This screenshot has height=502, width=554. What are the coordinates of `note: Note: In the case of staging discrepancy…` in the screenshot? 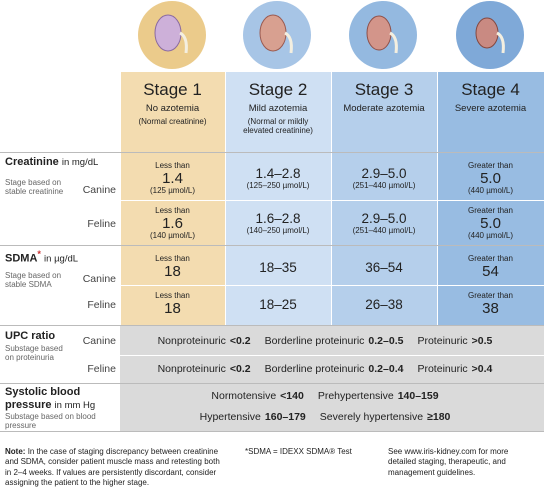 It's located at (112, 468).